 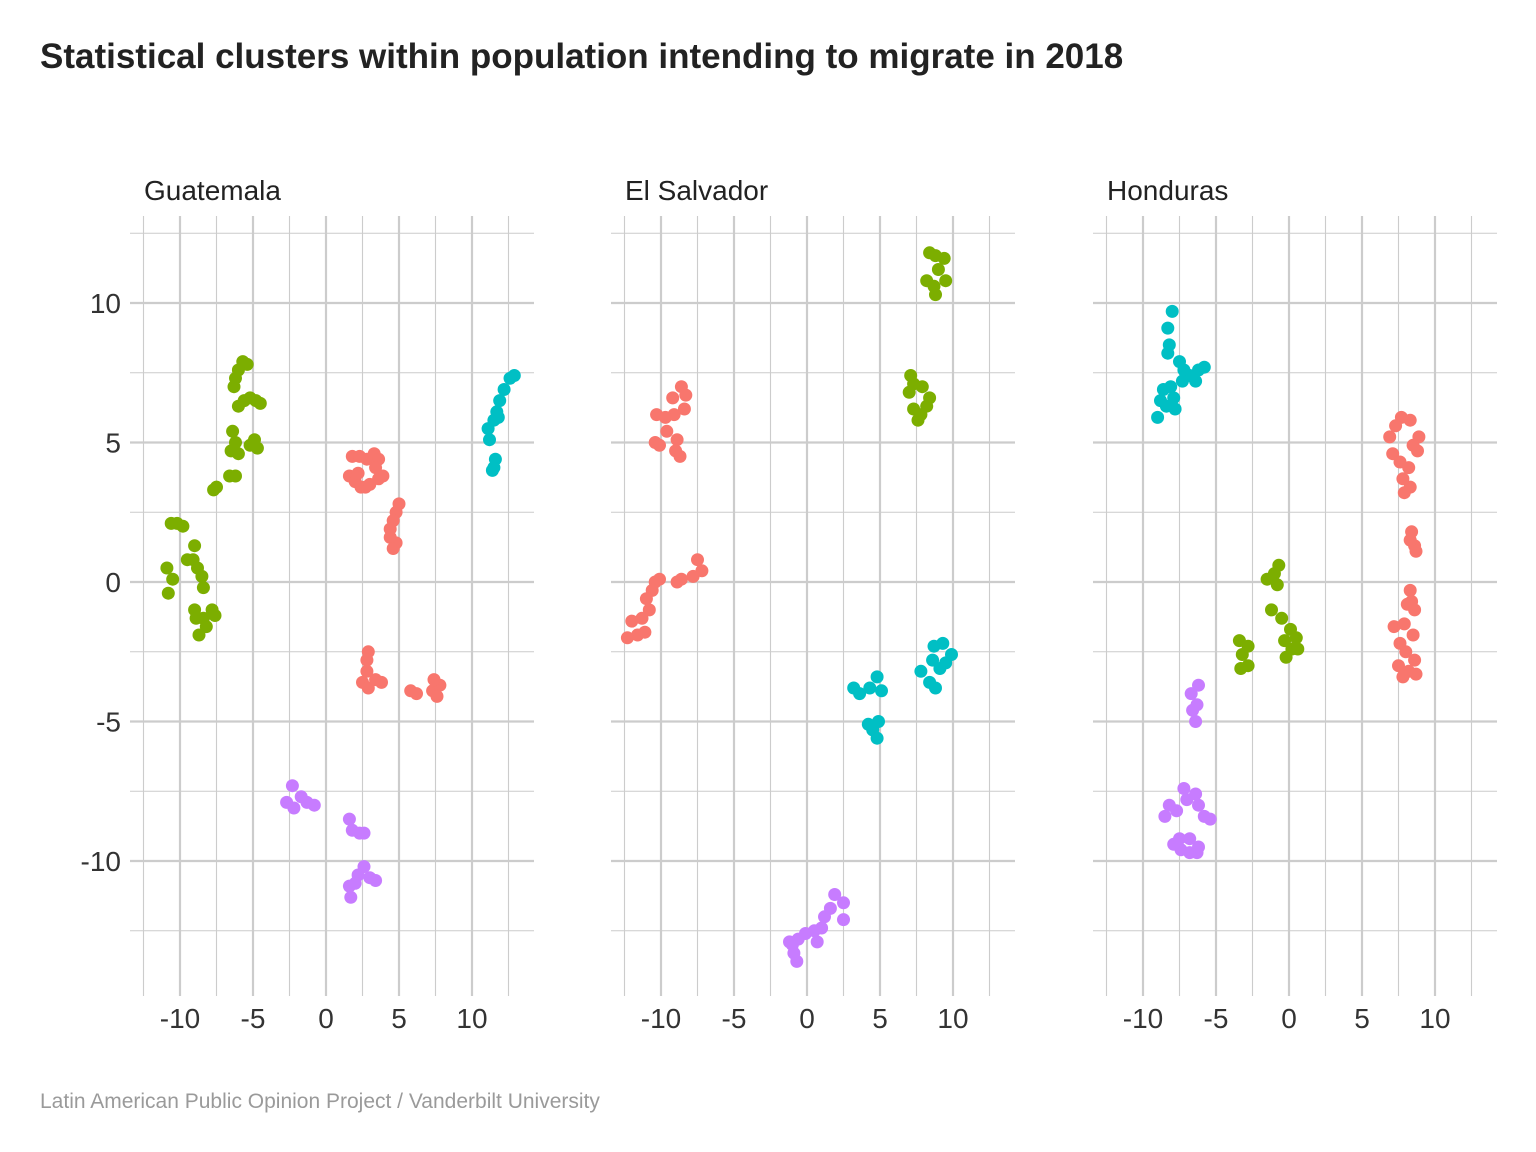 I want to click on y-tick-label: 10, so click(x=105, y=303).